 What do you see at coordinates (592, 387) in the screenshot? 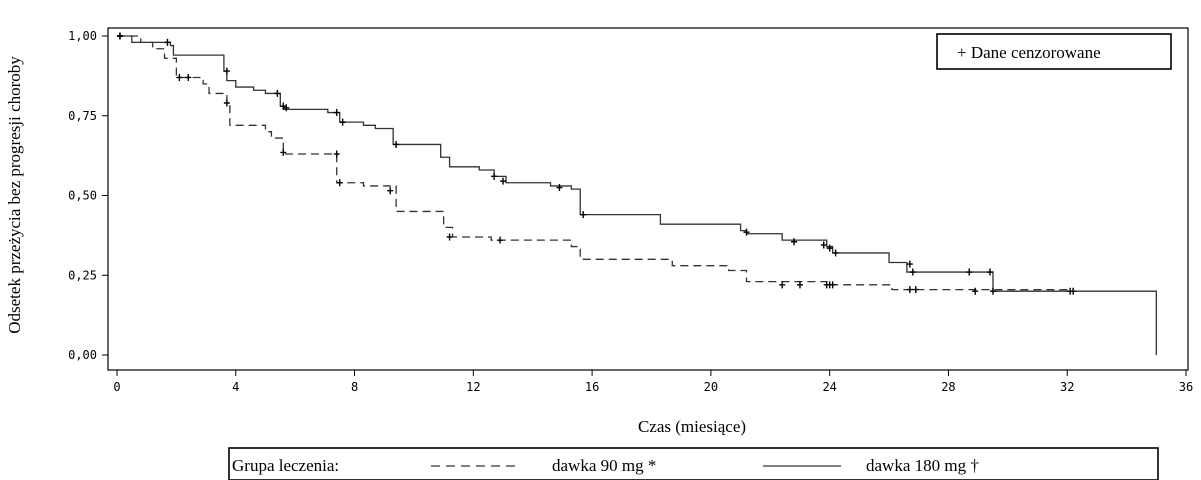
I see `x-tick-label: 16` at bounding box center [592, 387].